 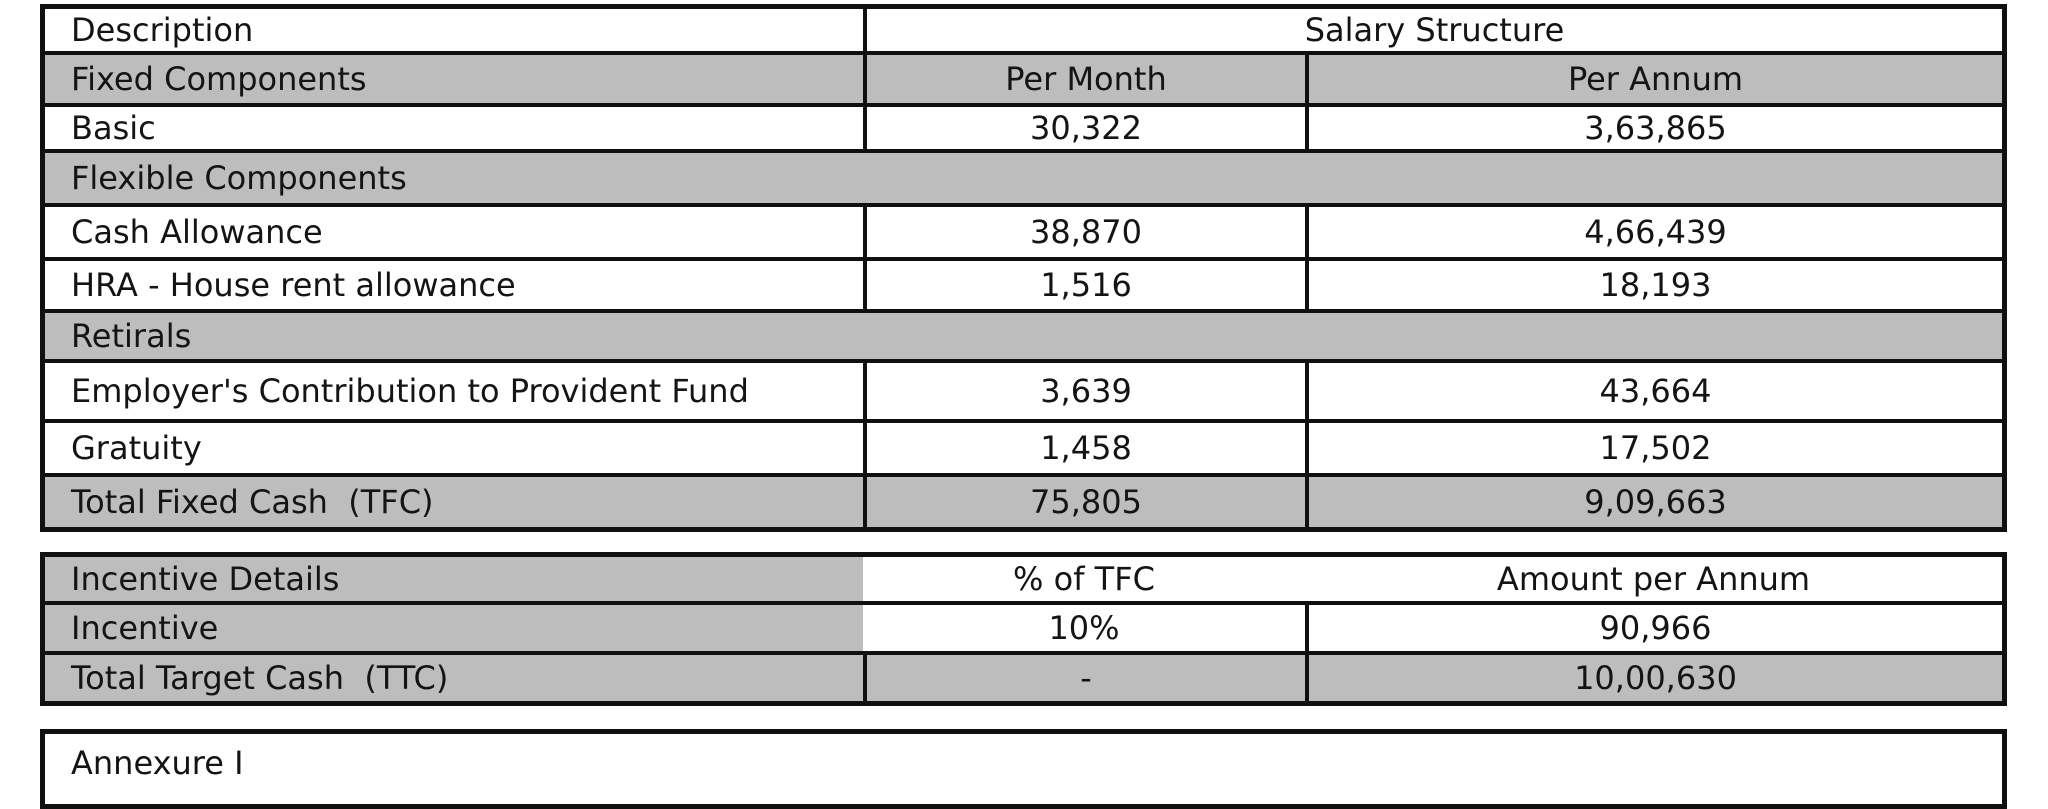 What do you see at coordinates (1653, 678) in the screenshot?
I see `total-target-cash-amount-value: 10,00,630` at bounding box center [1653, 678].